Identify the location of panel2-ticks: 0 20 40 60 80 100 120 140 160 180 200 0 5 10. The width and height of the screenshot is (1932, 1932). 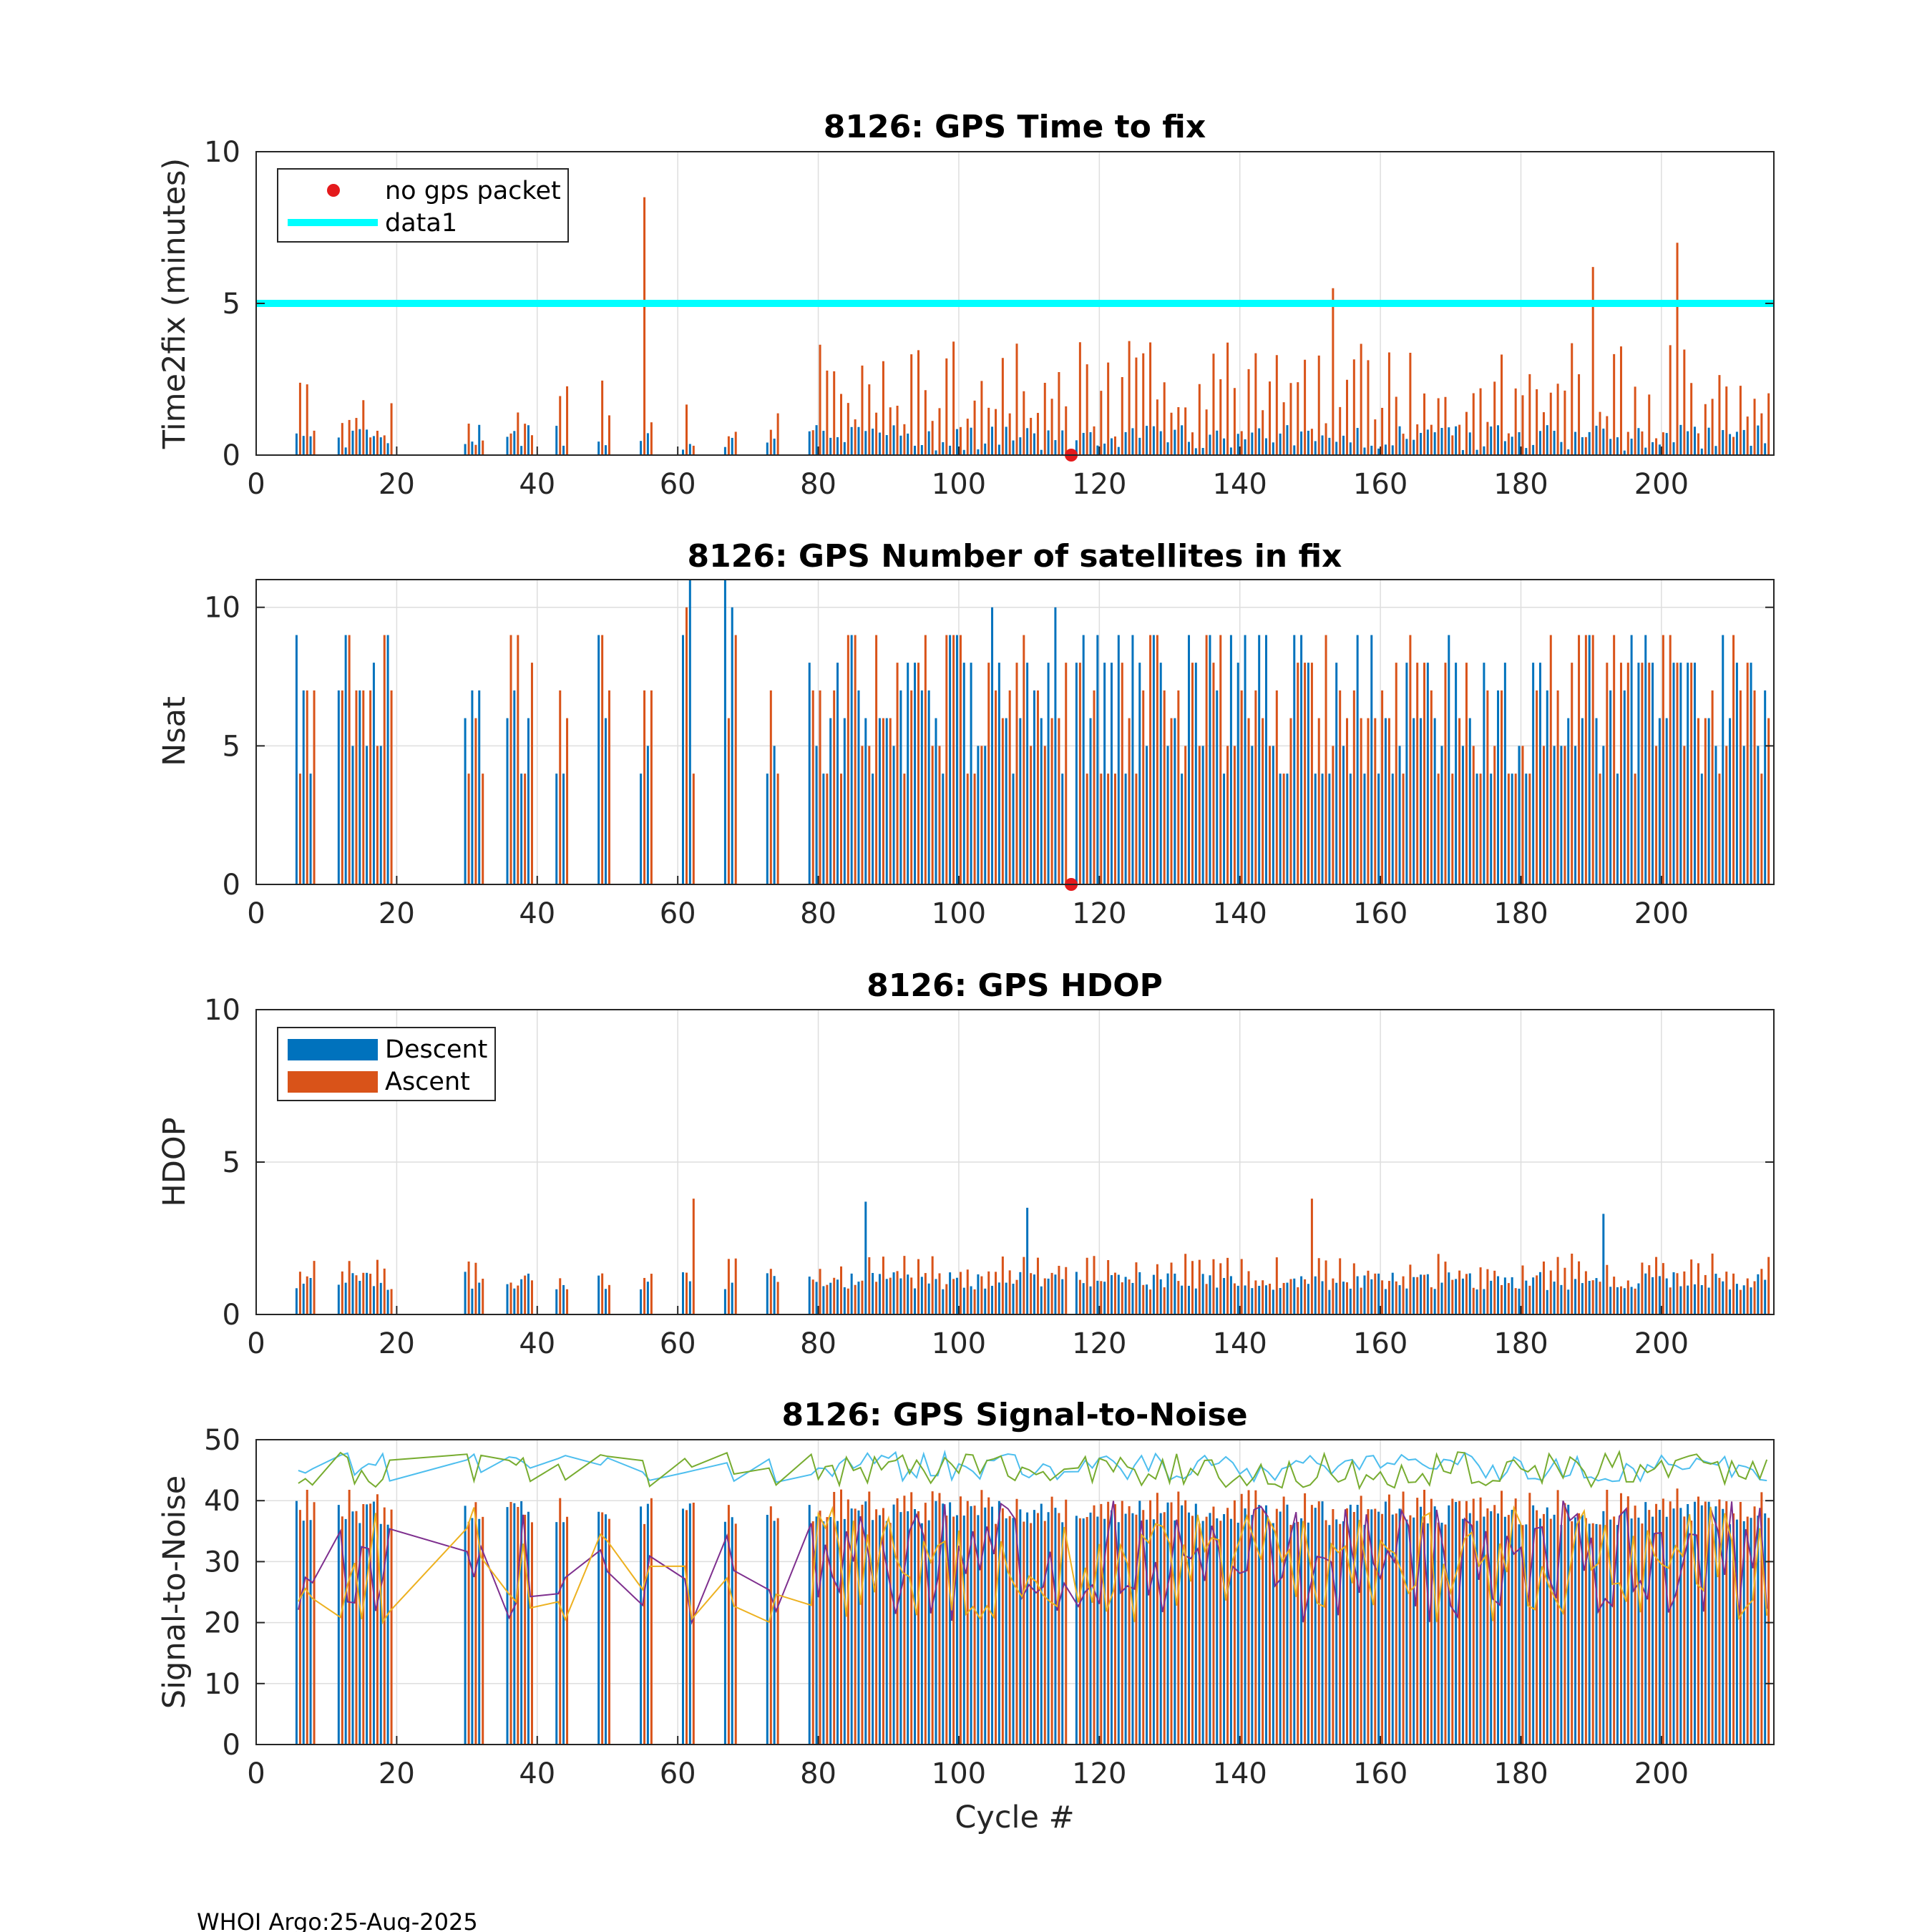
(989, 761).